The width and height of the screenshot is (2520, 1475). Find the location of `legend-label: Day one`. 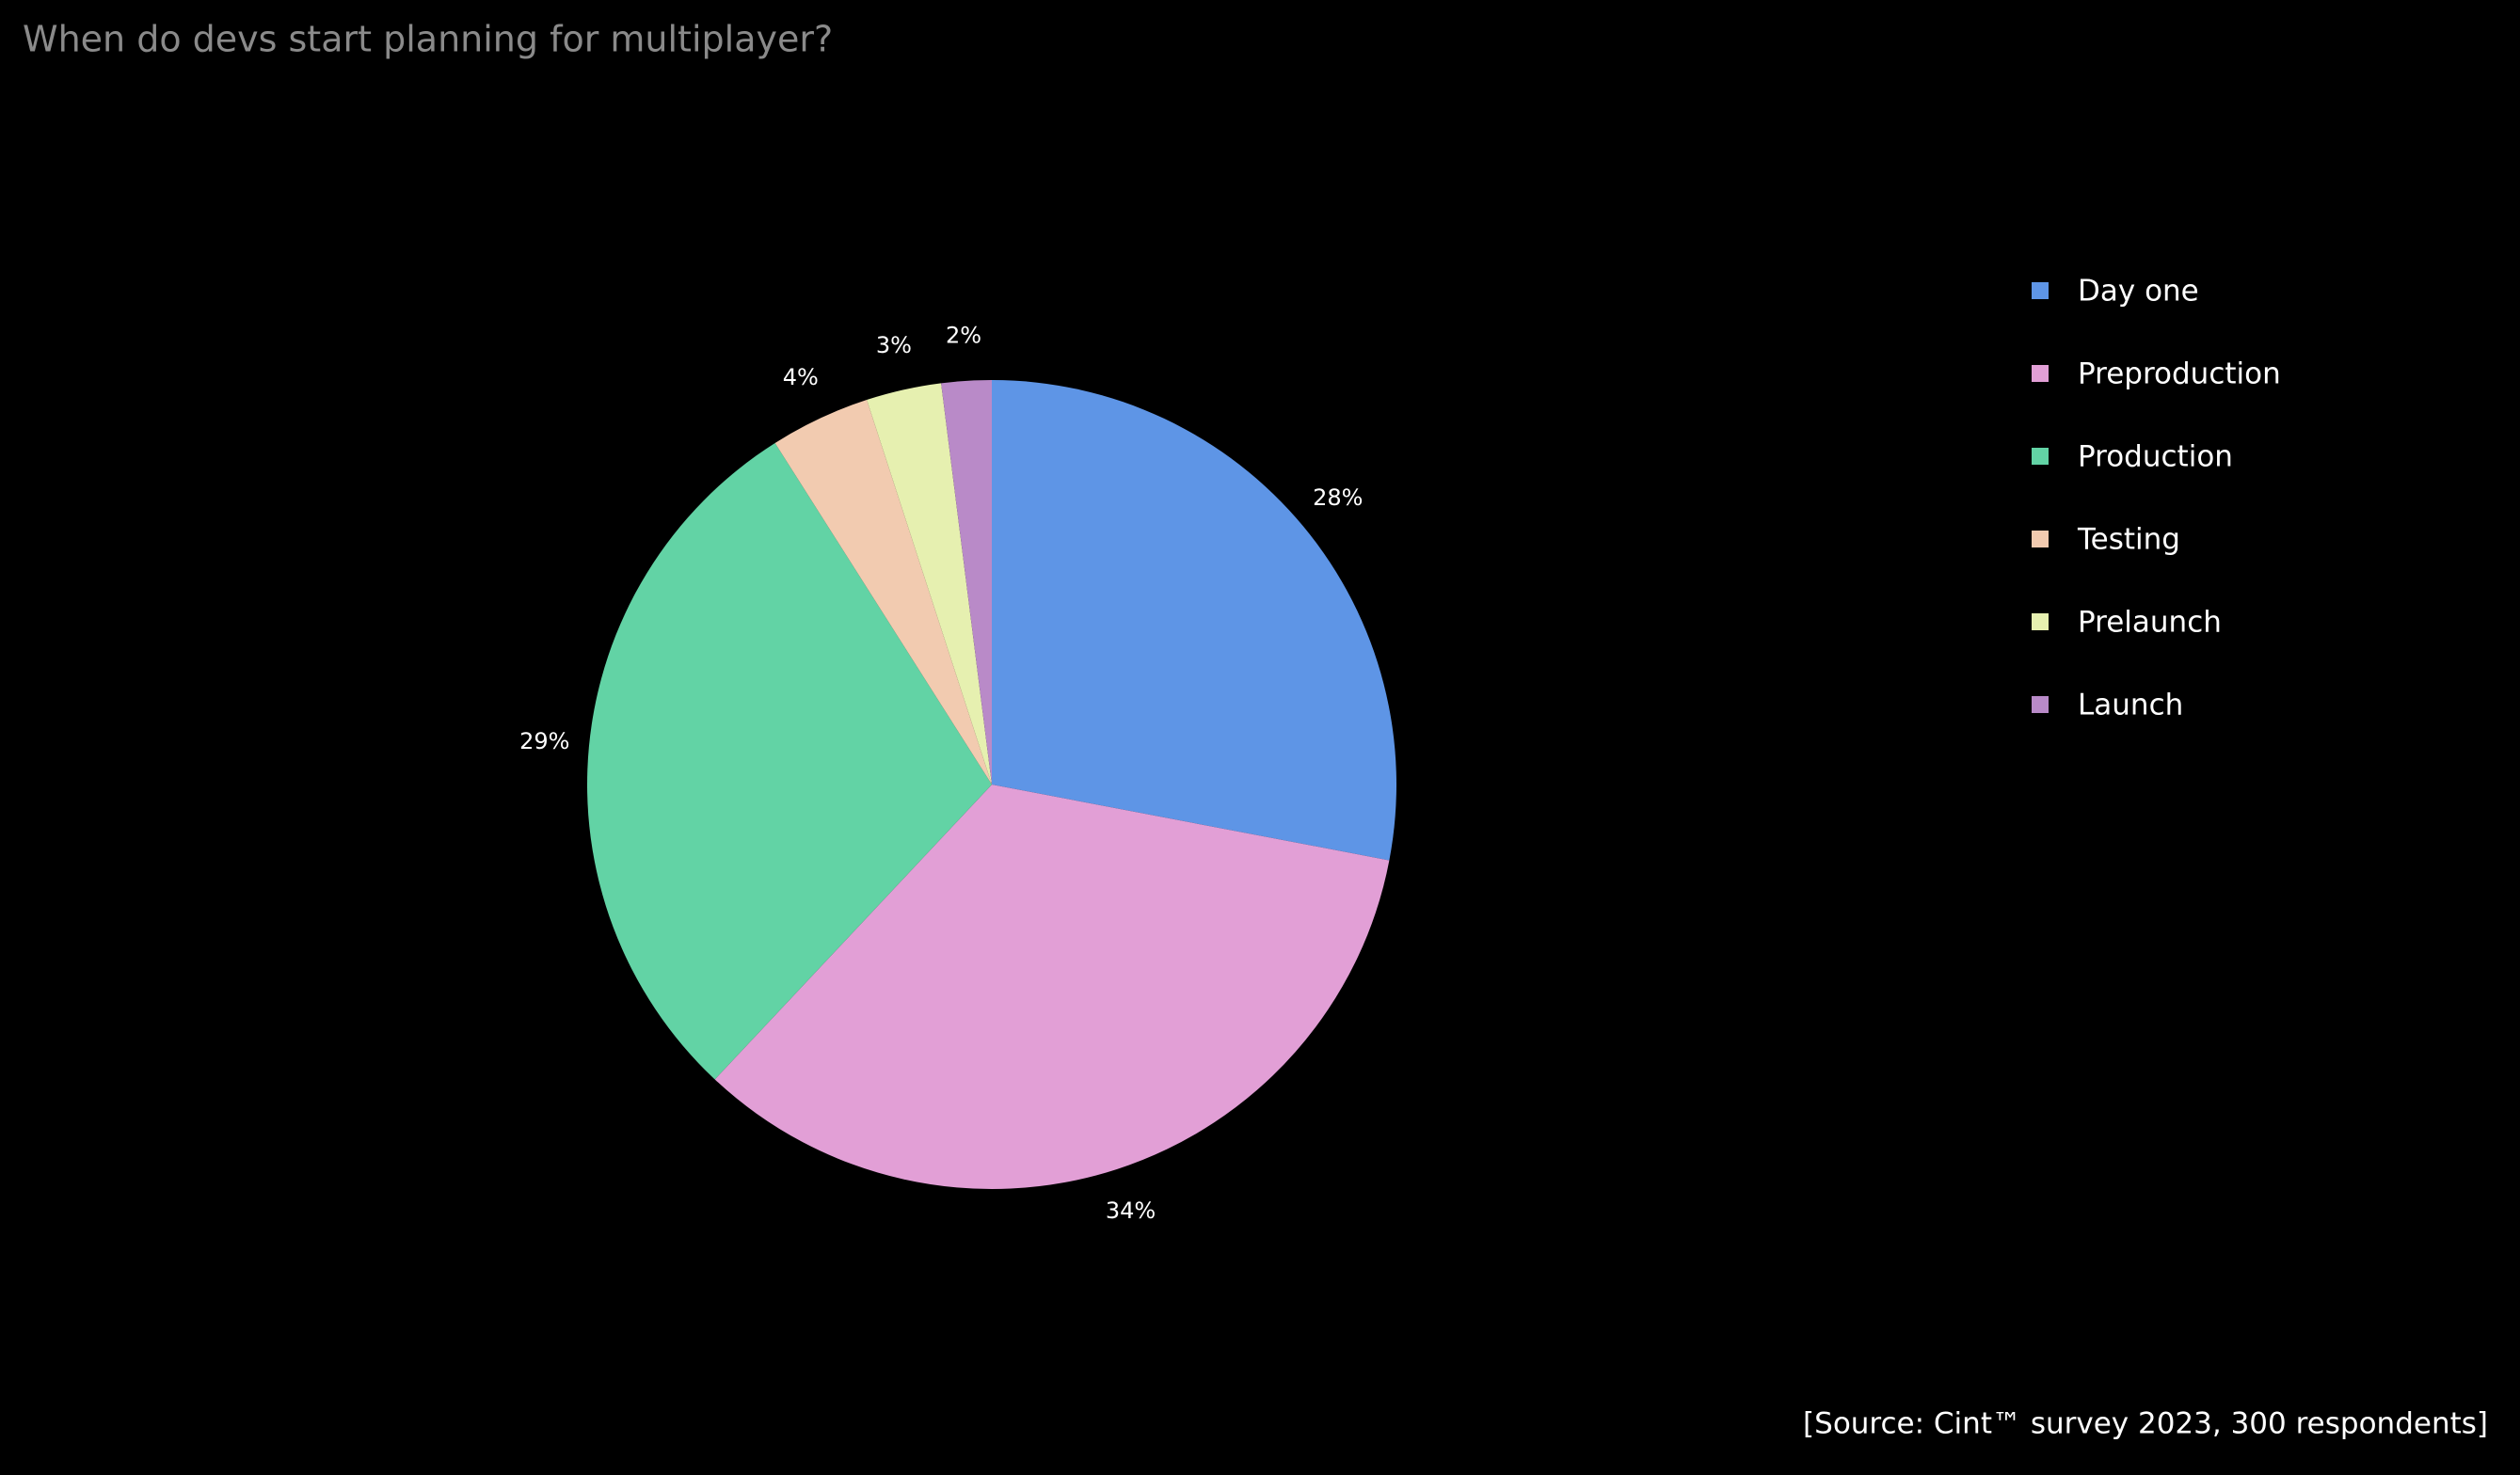

legend-label: Day one is located at coordinates (2138, 292).